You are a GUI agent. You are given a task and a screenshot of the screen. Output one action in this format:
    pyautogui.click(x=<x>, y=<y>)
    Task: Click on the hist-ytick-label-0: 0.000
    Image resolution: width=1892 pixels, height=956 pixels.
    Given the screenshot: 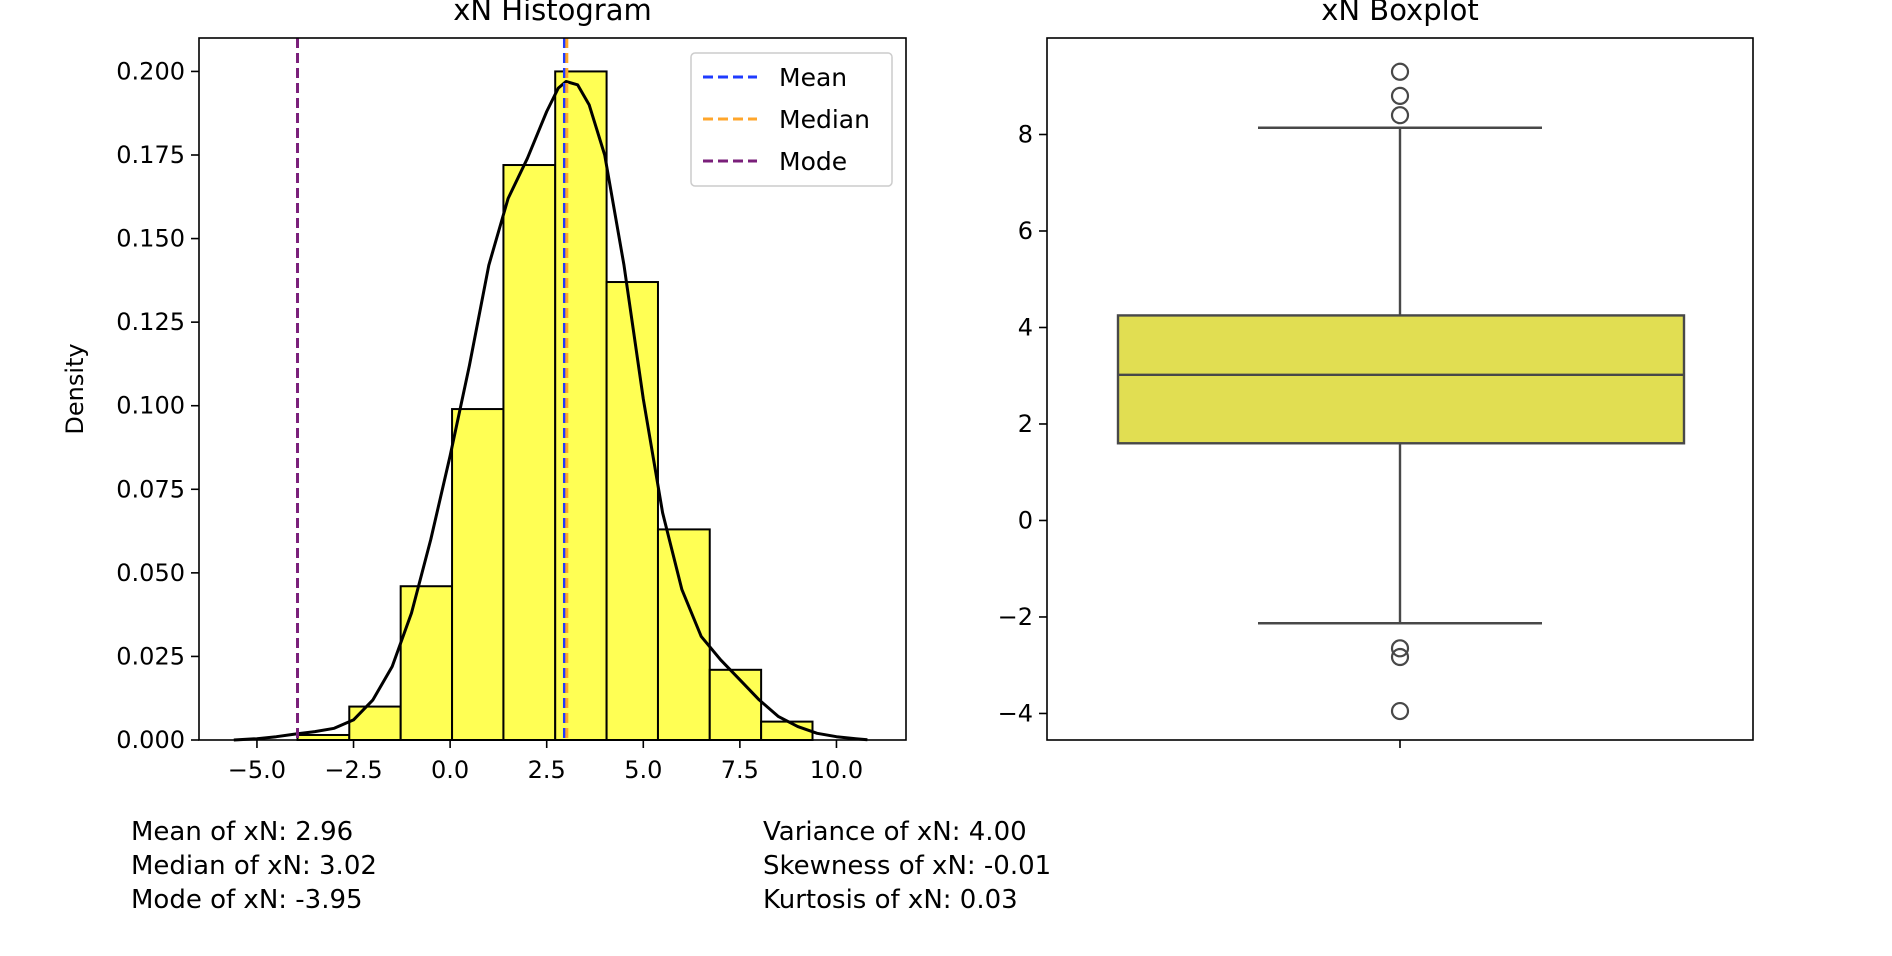 What is the action you would take?
    pyautogui.click(x=150, y=740)
    